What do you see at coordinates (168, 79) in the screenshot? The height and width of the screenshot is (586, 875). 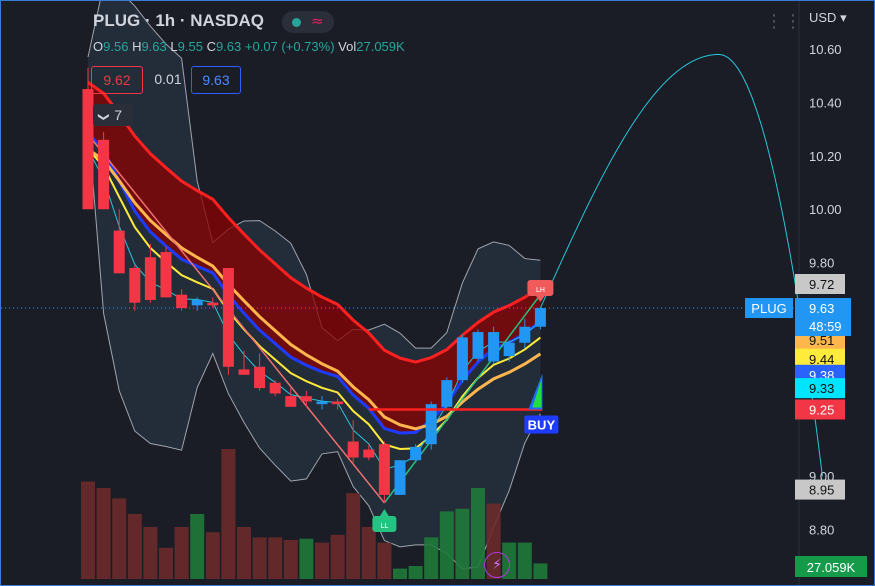 I see `spread-value: 0.01` at bounding box center [168, 79].